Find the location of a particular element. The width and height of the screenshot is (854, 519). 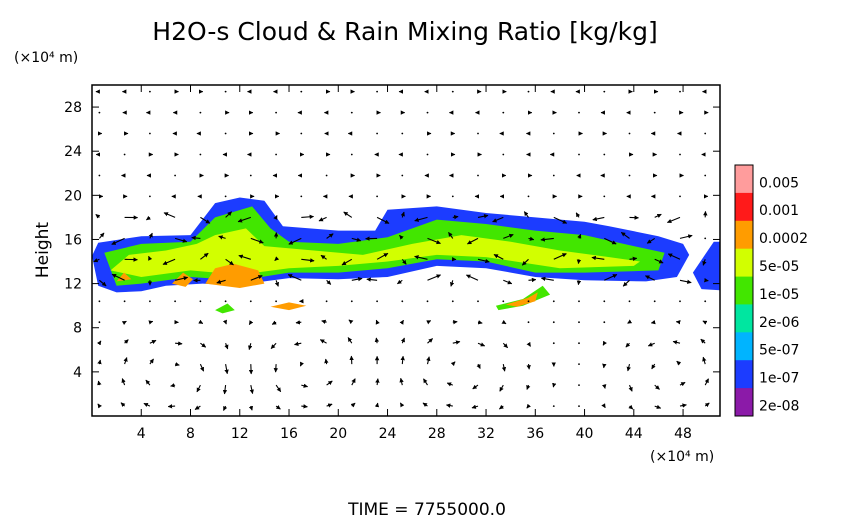

colorbar-frame is located at coordinates (744, 290).